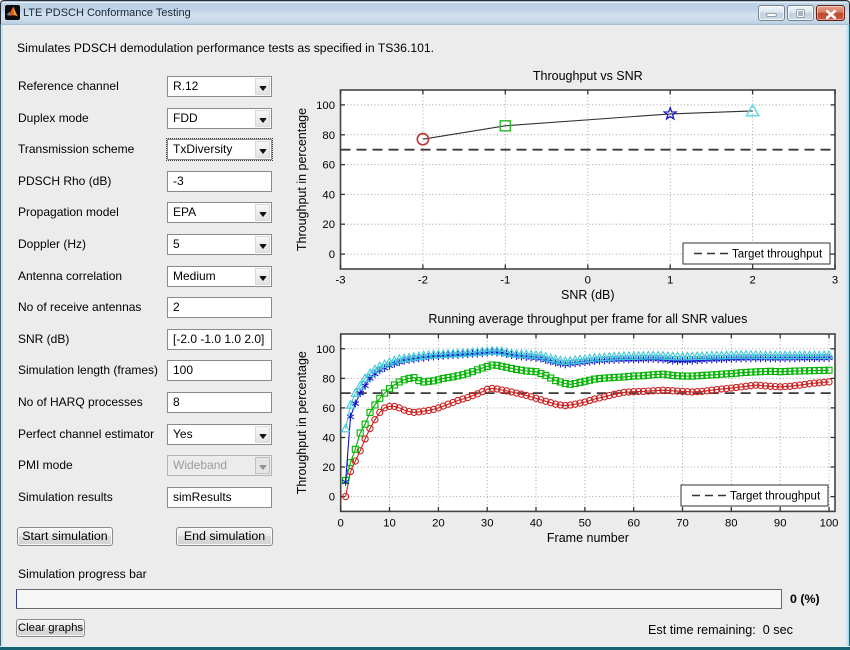 This screenshot has height=650, width=850. I want to click on svg-text: 3, so click(835, 281).